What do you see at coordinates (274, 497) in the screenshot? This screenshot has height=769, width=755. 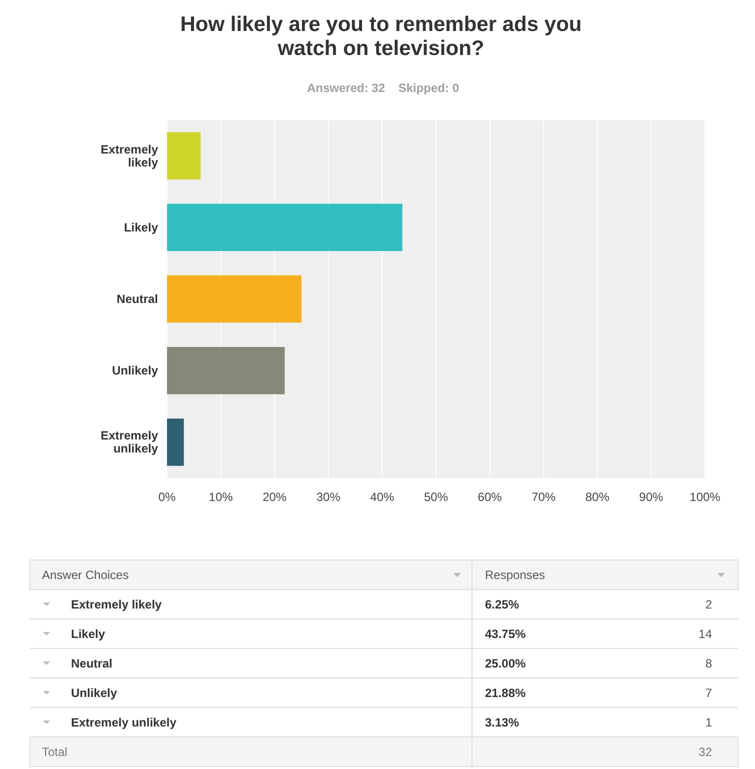 I see `x-tick-label: 20%` at bounding box center [274, 497].